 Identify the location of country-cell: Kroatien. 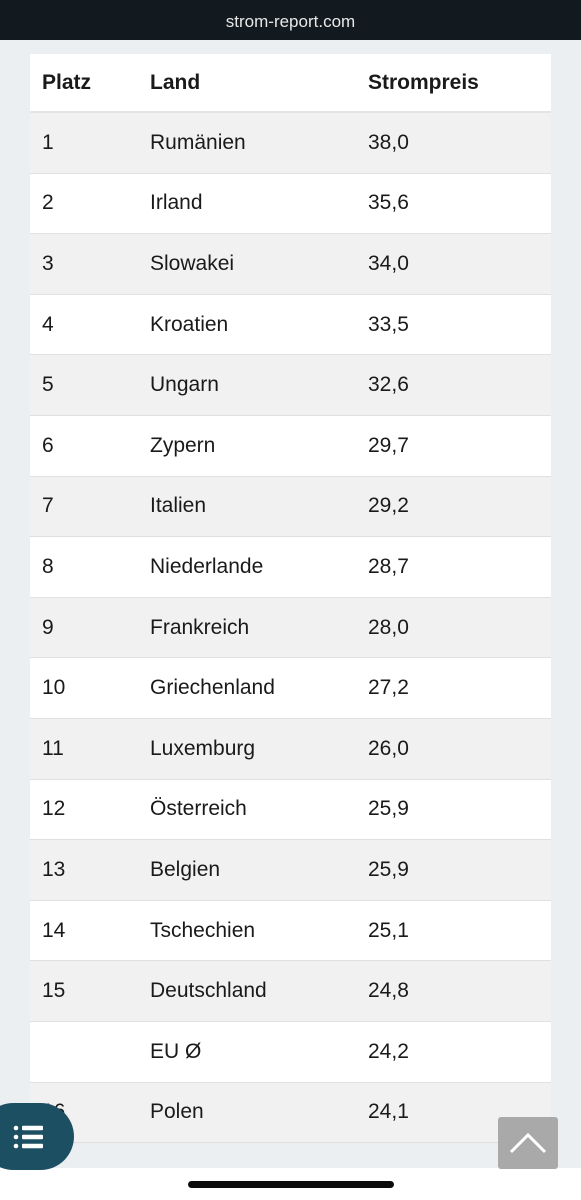
(189, 324).